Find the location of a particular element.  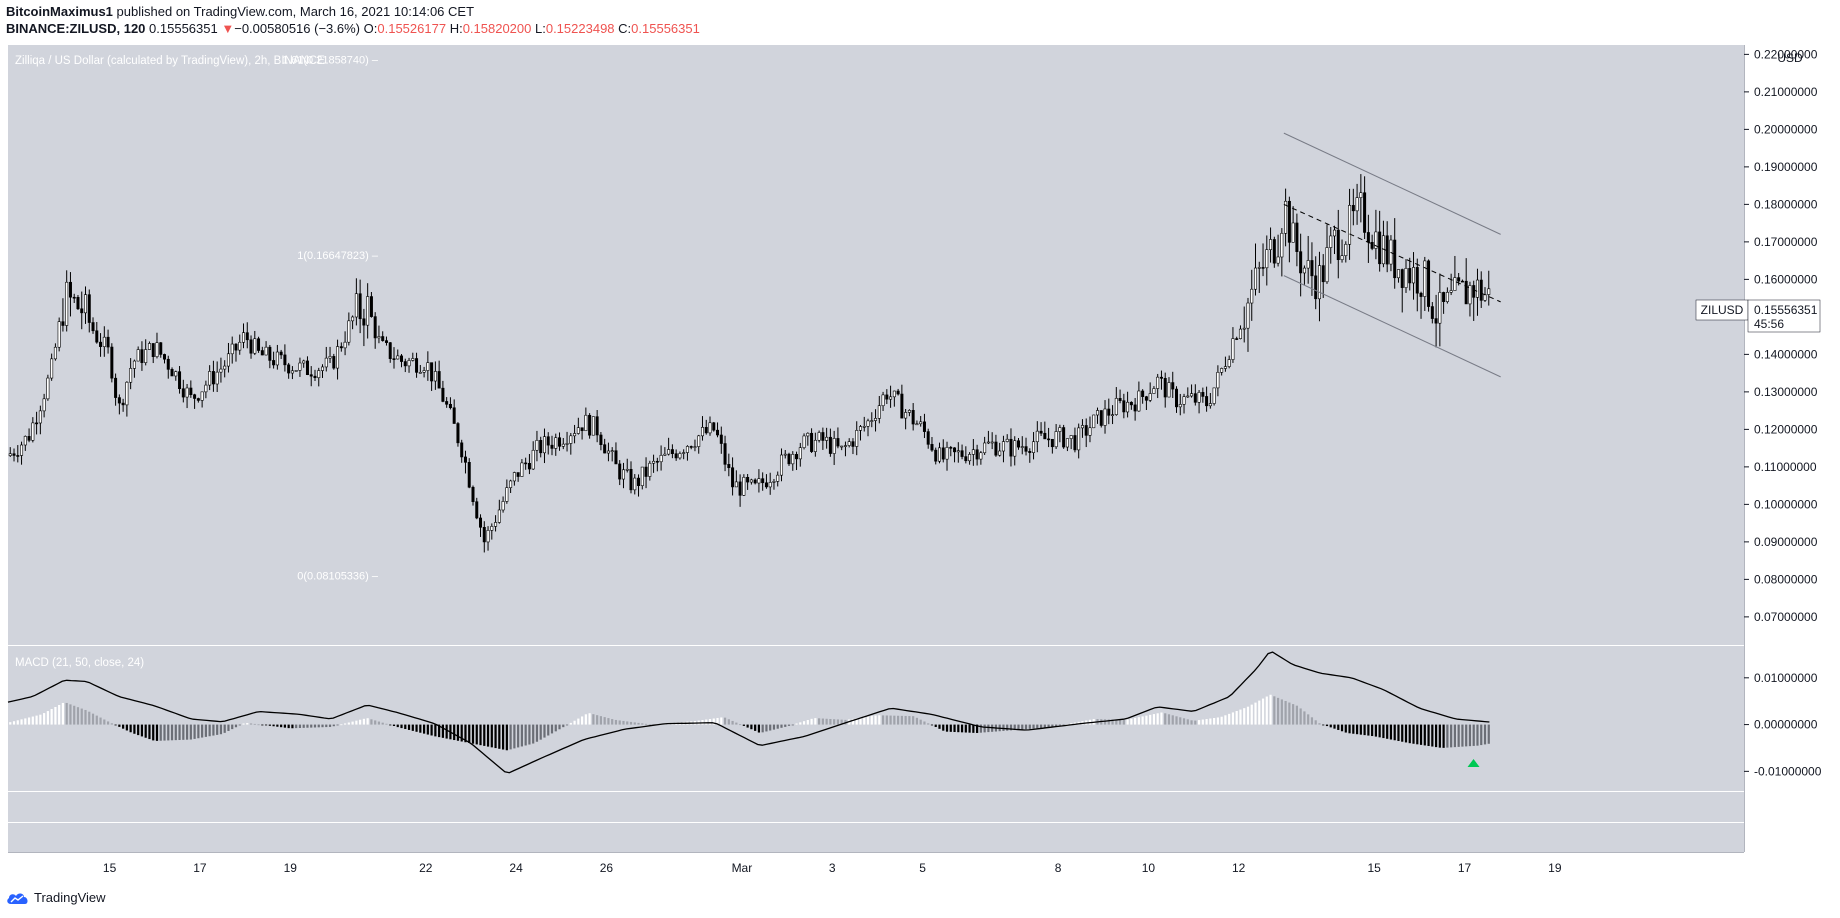

price-tick-label: 0.10000000 is located at coordinates (1786, 504).